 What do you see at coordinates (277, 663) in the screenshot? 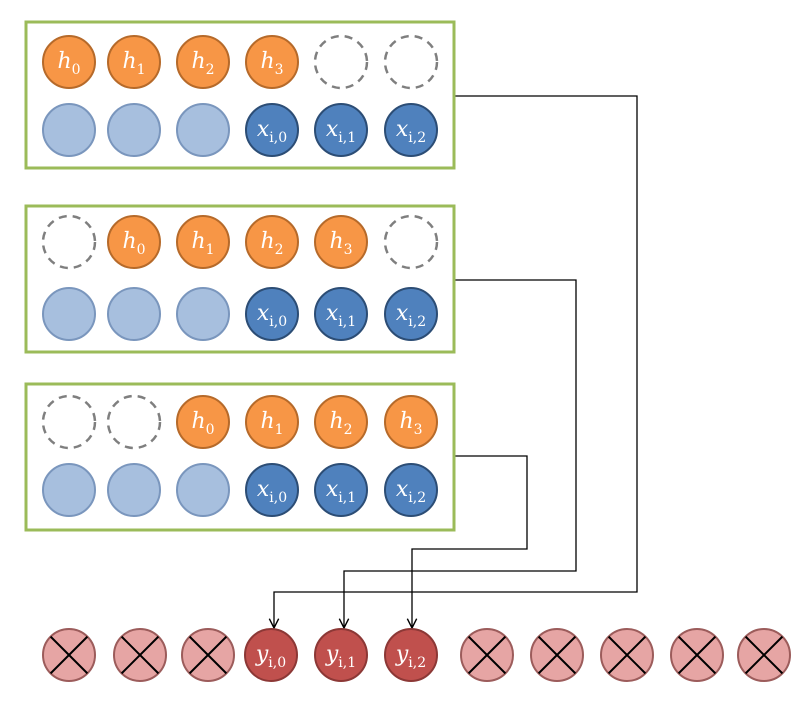
I see `output-label-subscript: i,0` at bounding box center [277, 663].